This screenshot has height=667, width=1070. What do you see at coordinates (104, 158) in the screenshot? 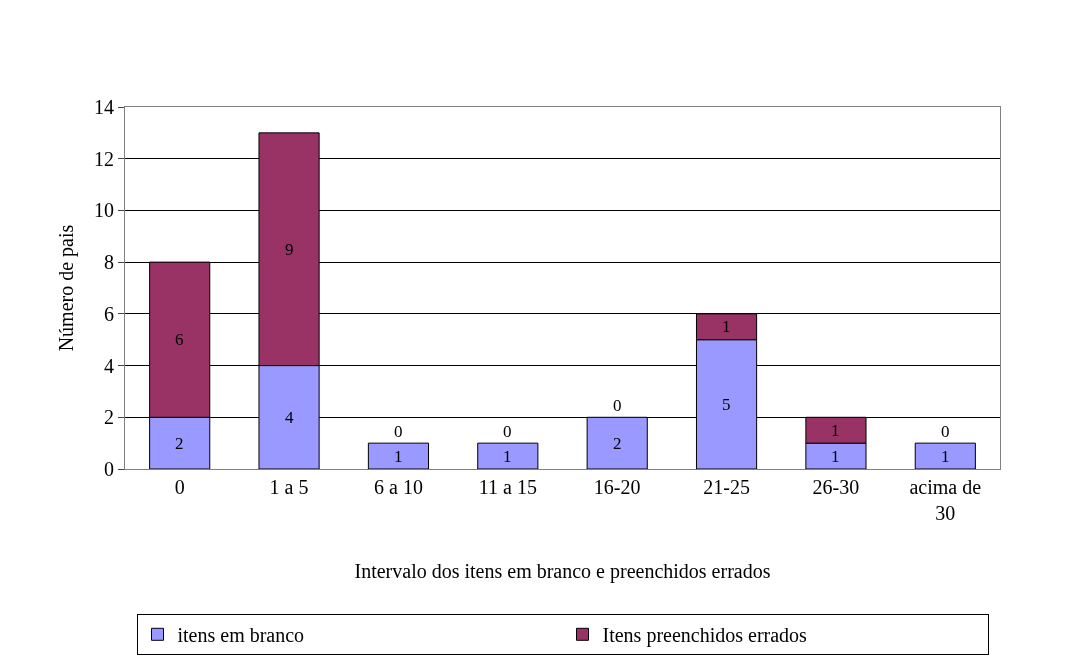
I see `y-tick-label: 12` at bounding box center [104, 158].